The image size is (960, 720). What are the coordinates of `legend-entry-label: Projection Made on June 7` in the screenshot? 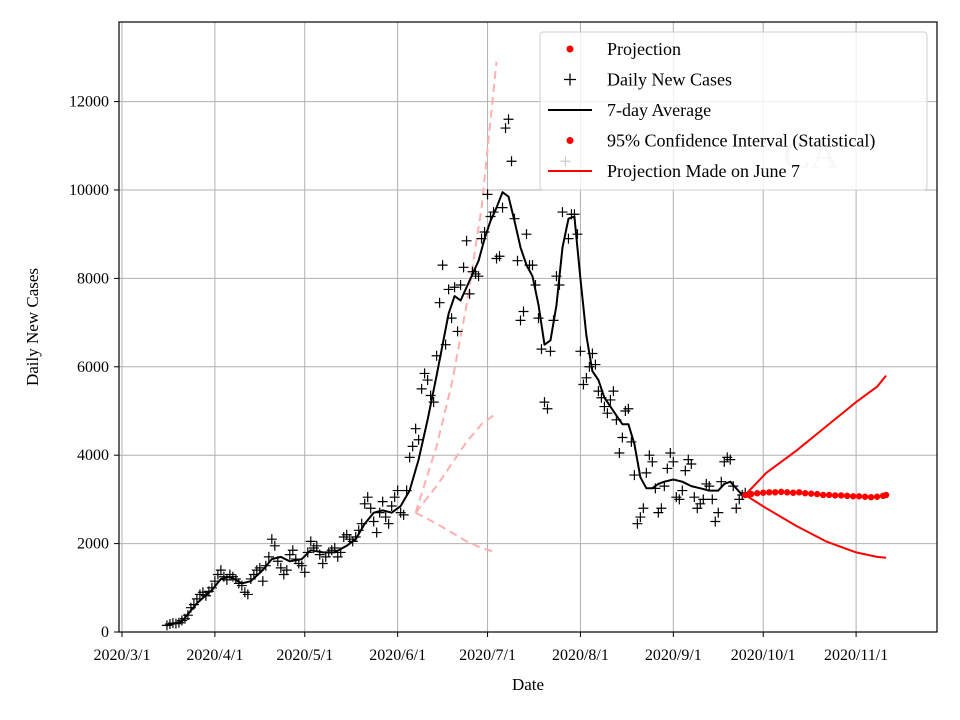 It's located at (703, 171).